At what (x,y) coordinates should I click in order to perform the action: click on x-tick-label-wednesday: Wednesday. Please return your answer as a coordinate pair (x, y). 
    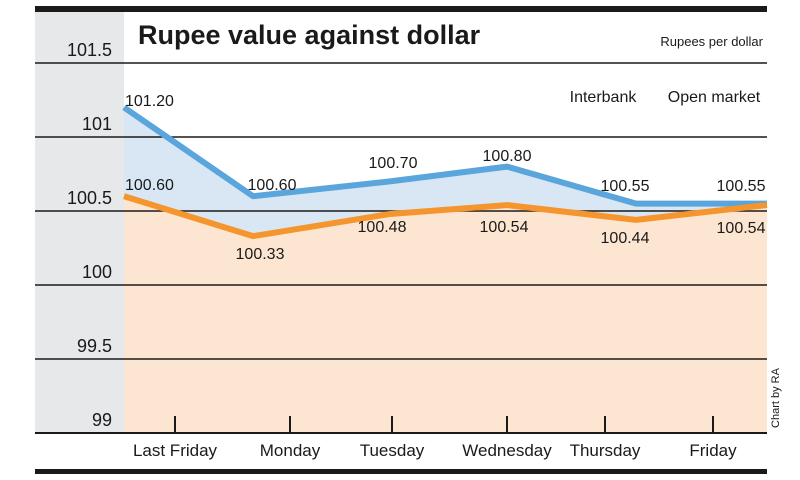
    Looking at the image, I should click on (507, 450).